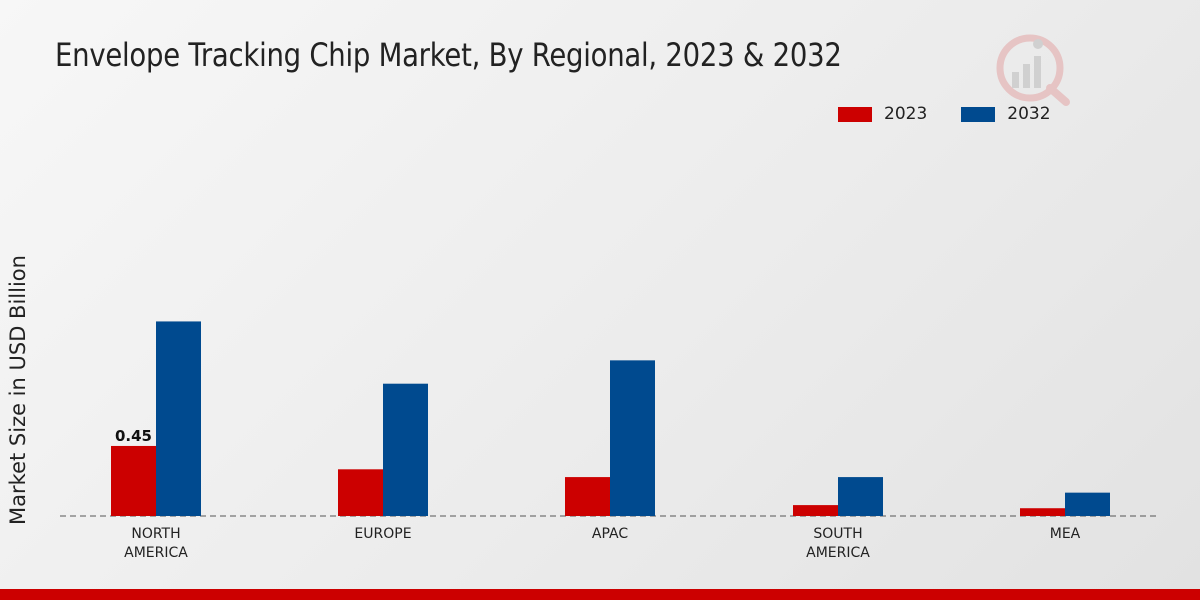 The width and height of the screenshot is (1200, 600). I want to click on x-tick-label: MEA, so click(1065, 534).